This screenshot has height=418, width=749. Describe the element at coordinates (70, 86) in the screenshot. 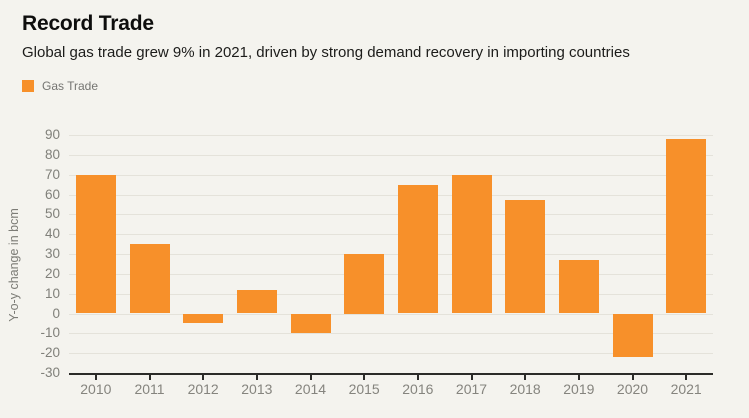

I see `legend-label: Gas Trade` at that location.